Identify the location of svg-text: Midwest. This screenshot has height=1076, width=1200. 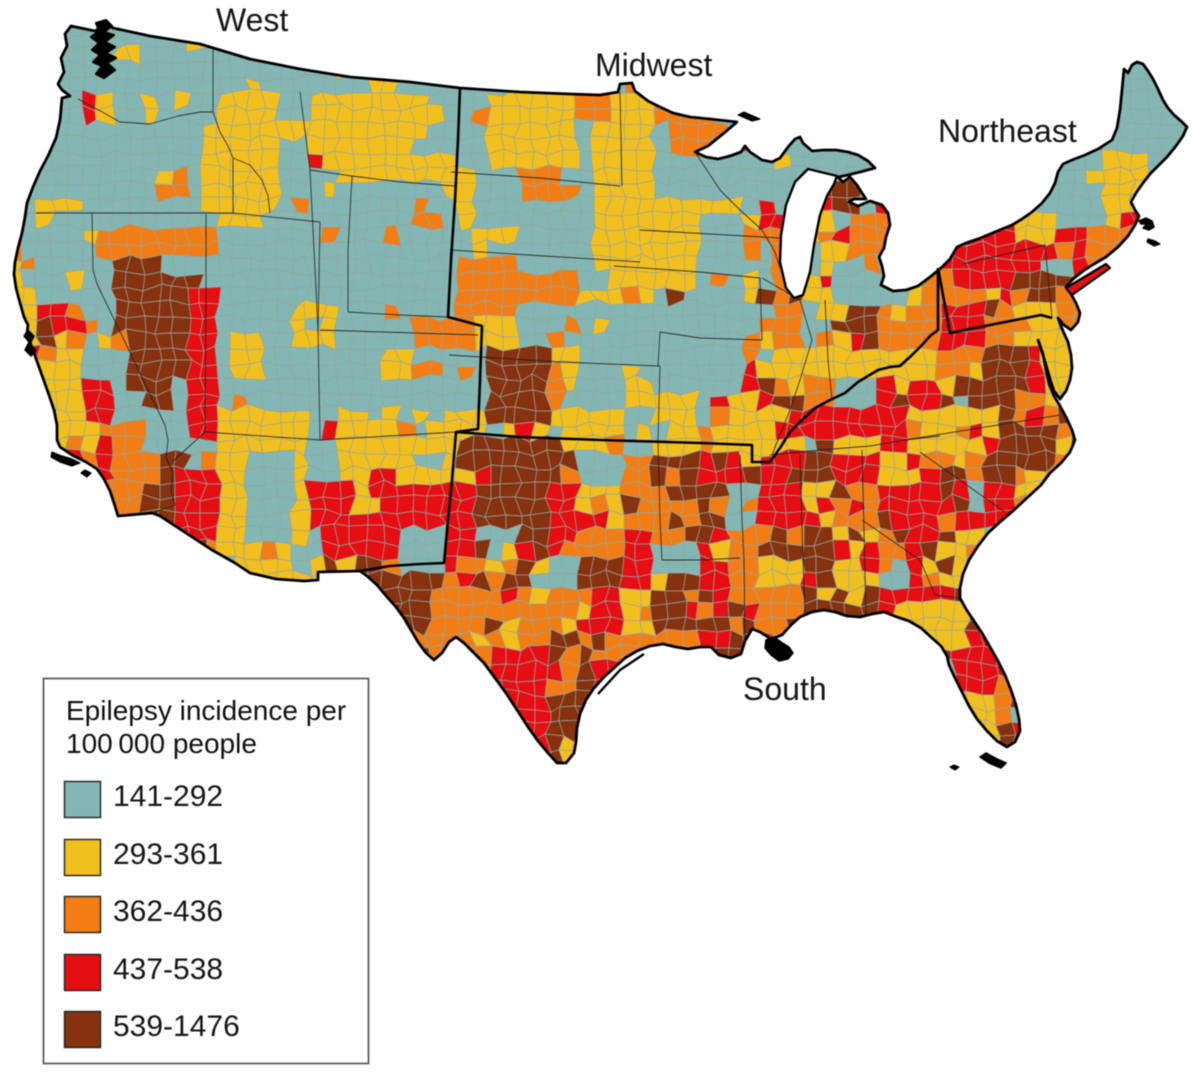
(653, 65).